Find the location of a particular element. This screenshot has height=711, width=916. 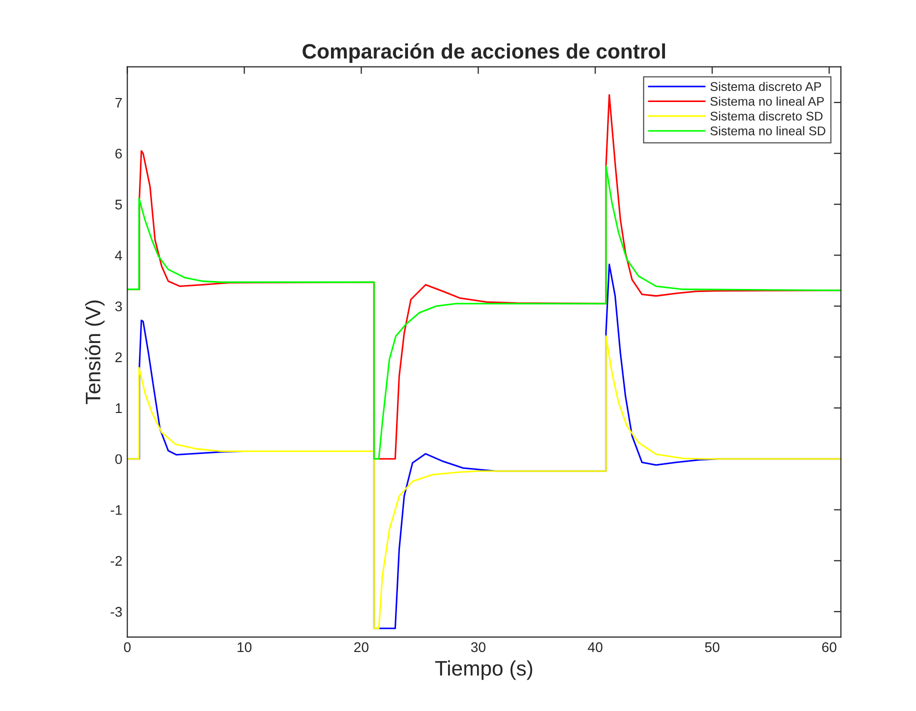

y-tick-label: 4 is located at coordinates (118, 255).